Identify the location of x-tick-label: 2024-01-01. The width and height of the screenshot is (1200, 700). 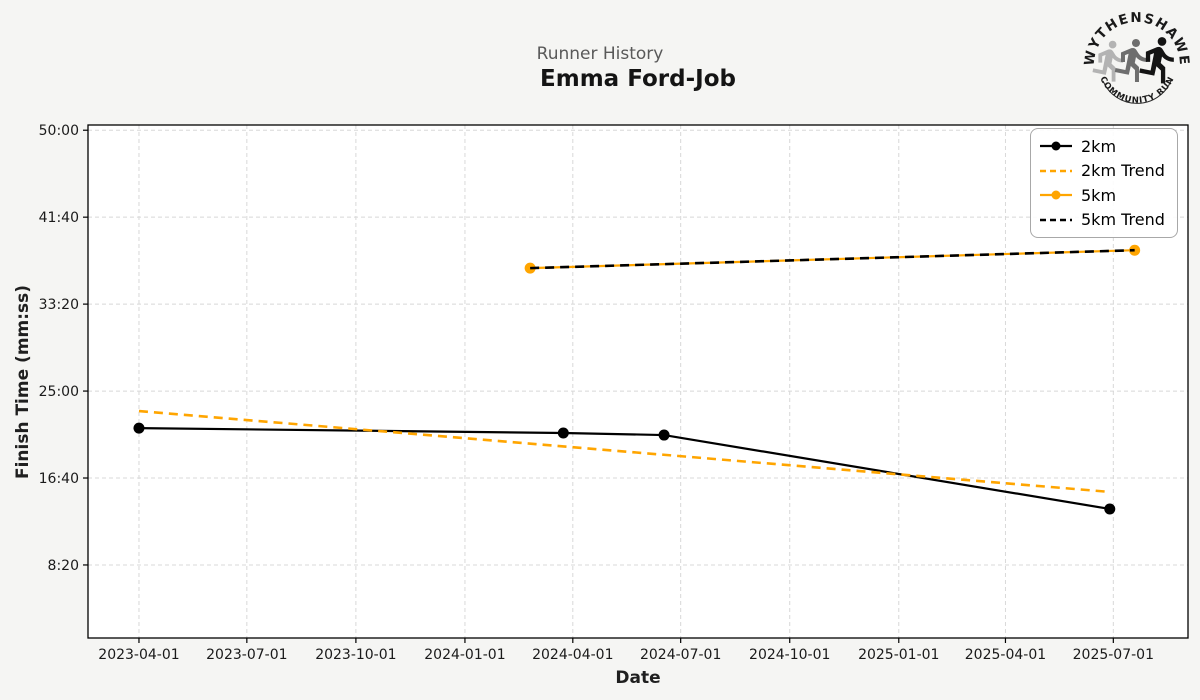
(464, 655).